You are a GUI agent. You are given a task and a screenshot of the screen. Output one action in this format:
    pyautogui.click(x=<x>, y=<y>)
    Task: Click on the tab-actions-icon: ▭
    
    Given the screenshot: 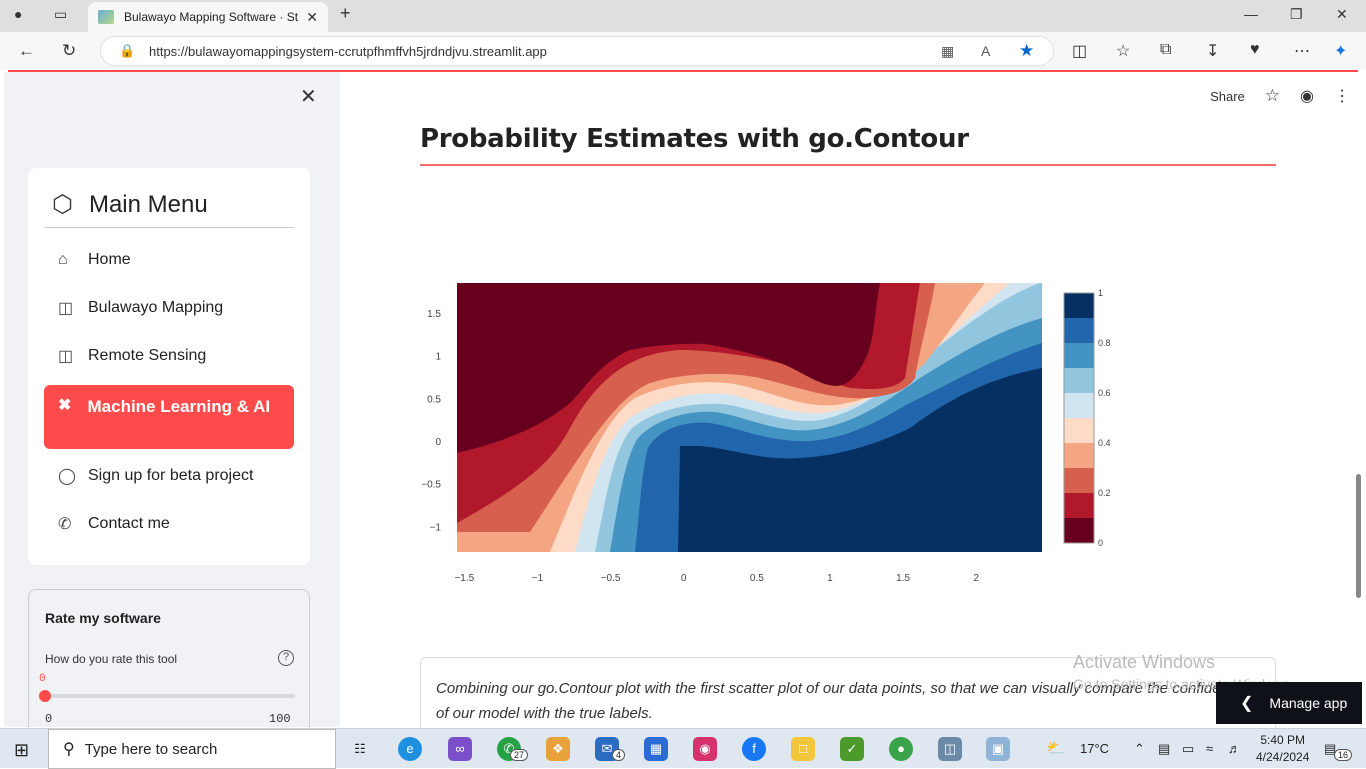 What is the action you would take?
    pyautogui.click(x=61, y=14)
    